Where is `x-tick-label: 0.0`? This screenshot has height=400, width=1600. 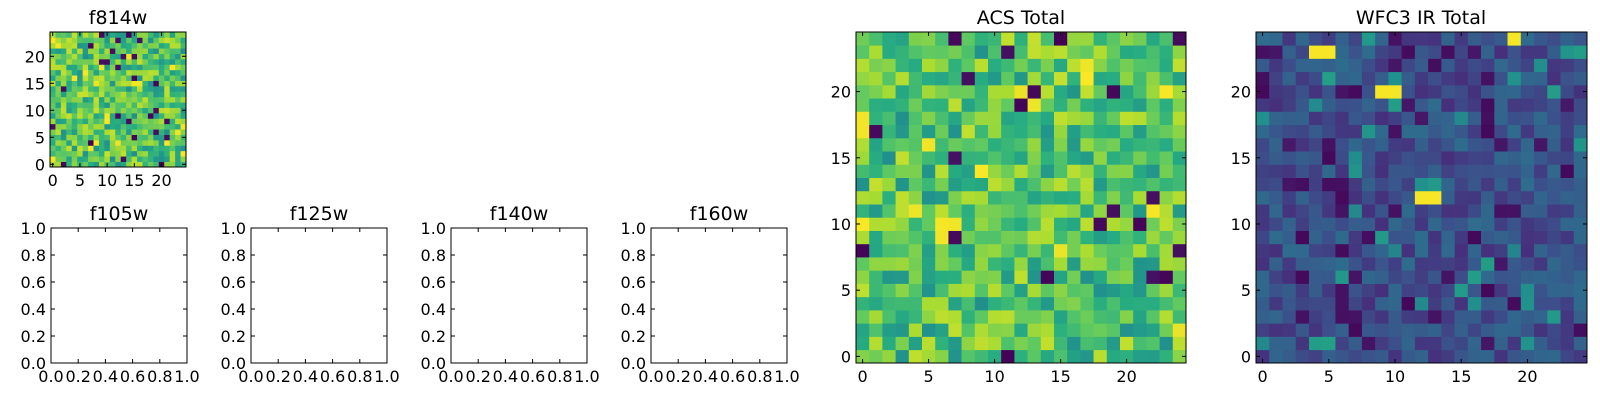
x-tick-label: 0.0 is located at coordinates (450, 376).